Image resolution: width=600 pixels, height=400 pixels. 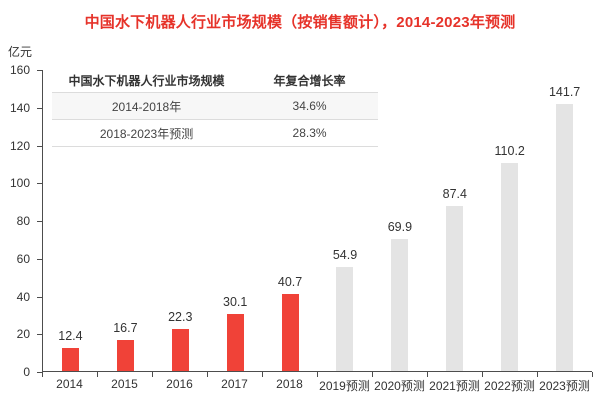 What do you see at coordinates (399, 386) in the screenshot?
I see `x-axis-label: 2020预测` at bounding box center [399, 386].